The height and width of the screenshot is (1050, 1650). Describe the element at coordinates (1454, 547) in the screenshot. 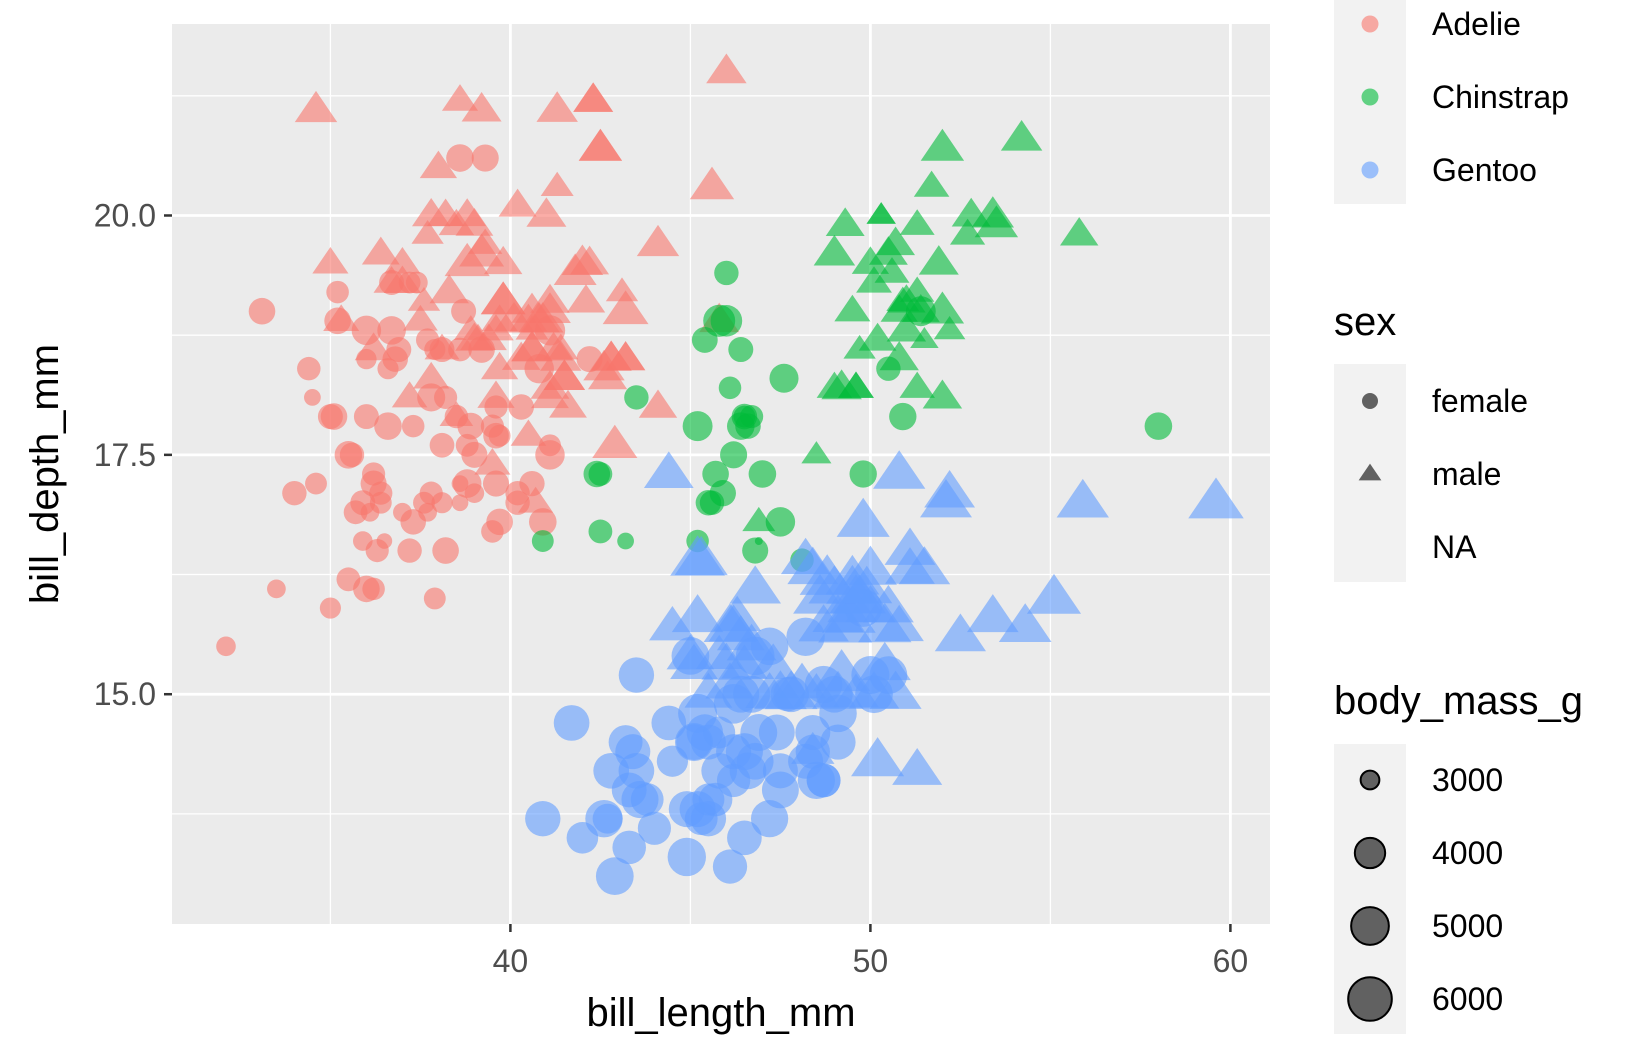

I see `legend-sex-label: NA` at that location.